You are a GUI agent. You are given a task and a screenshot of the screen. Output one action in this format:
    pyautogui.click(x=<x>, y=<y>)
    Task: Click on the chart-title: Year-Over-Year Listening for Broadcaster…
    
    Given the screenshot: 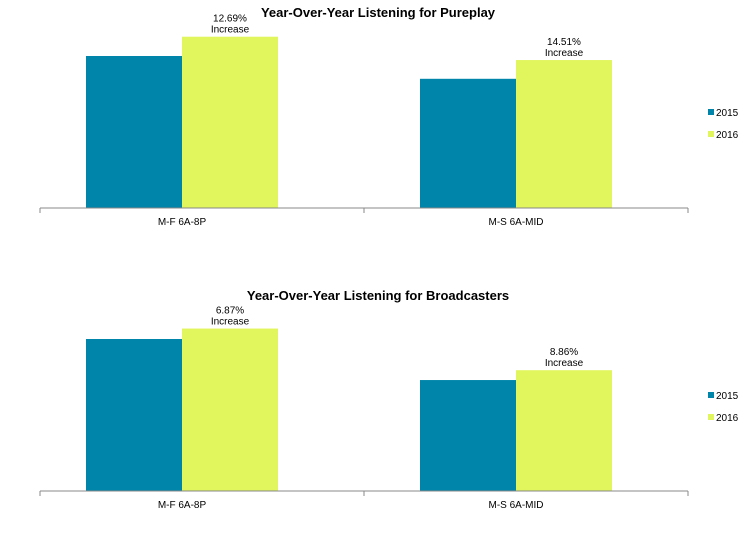 What is the action you would take?
    pyautogui.click(x=378, y=295)
    